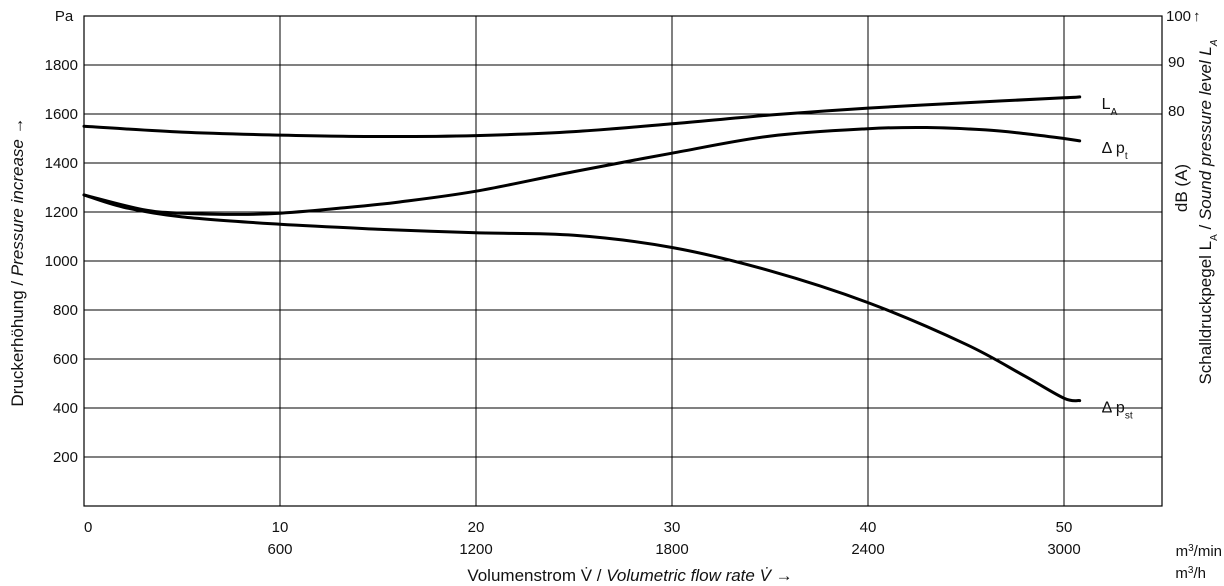 Image resolution: width=1224 pixels, height=586 pixels. Describe the element at coordinates (672, 527) in the screenshot. I see `x-tick-label-primary: 30` at that location.